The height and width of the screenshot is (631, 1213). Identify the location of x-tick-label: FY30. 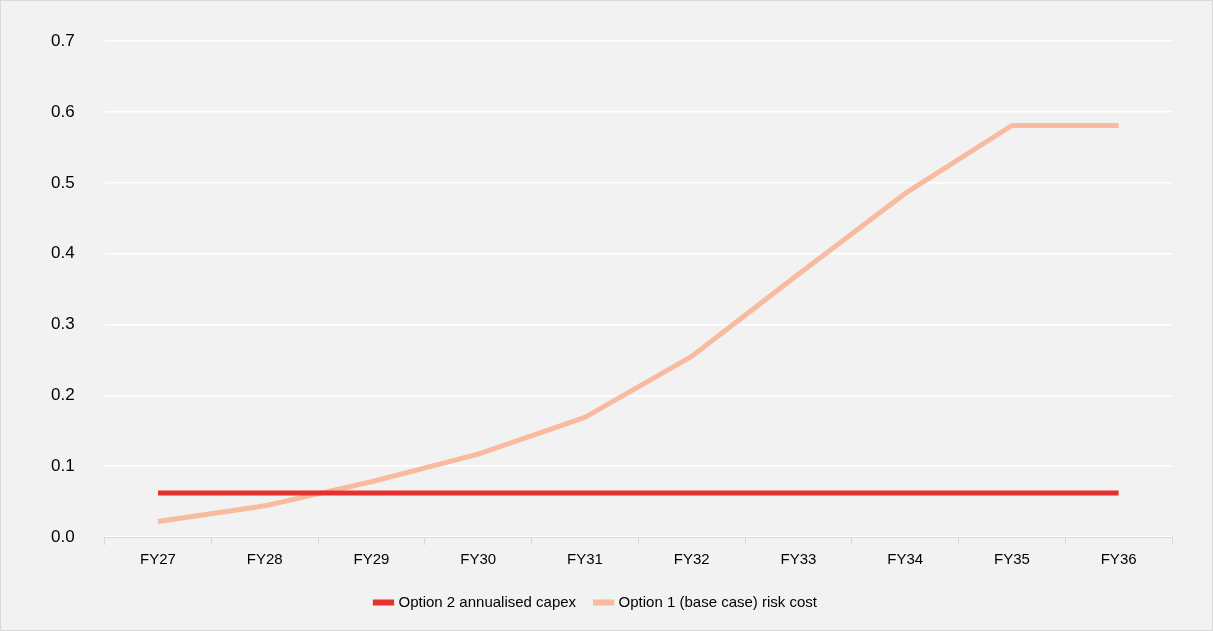
(478, 559).